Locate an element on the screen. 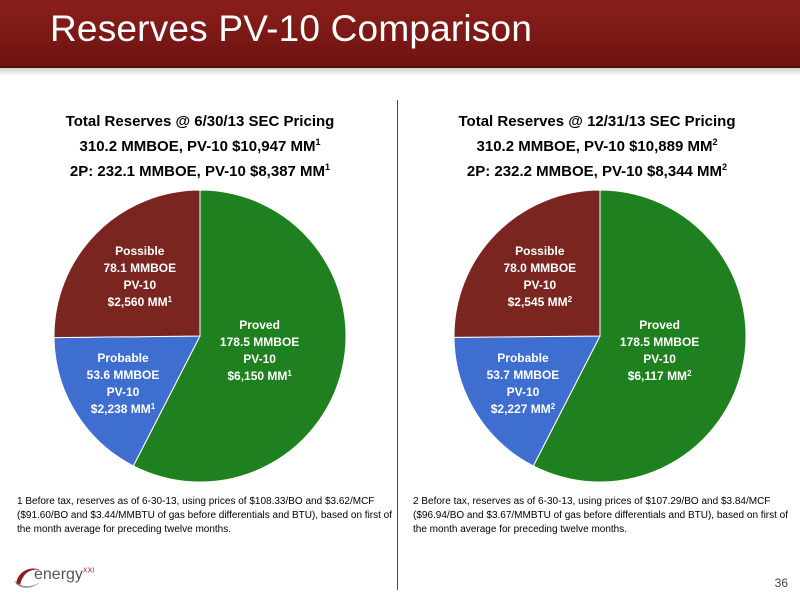 Image resolution: width=800 pixels, height=600 pixels. page-number: 36 is located at coordinates (781, 583).